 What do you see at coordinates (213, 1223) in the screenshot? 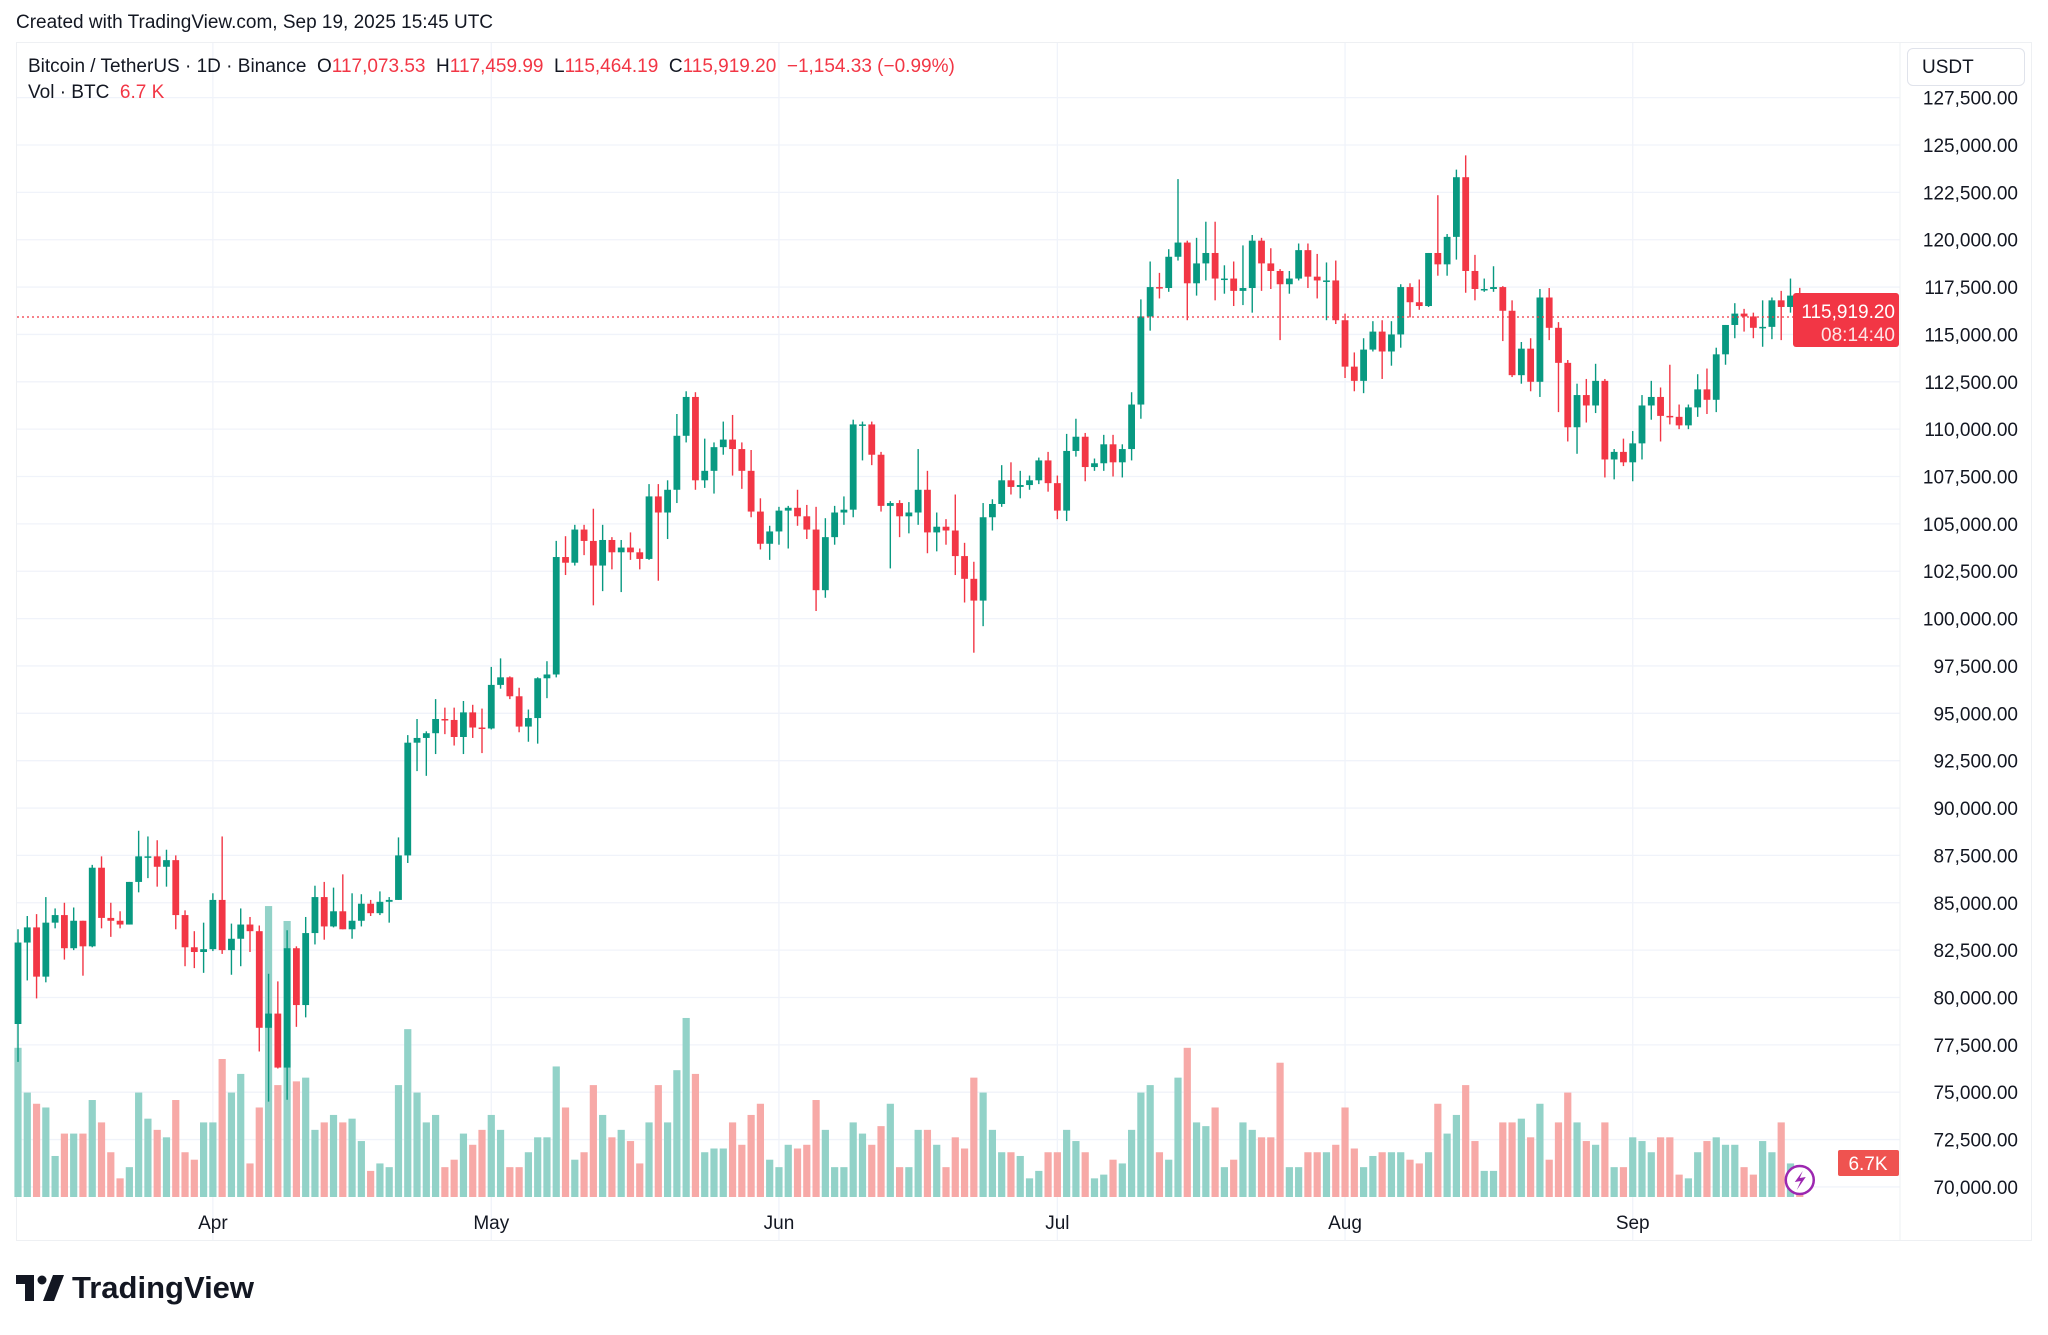
I see `time-tick-label: Apr` at bounding box center [213, 1223].